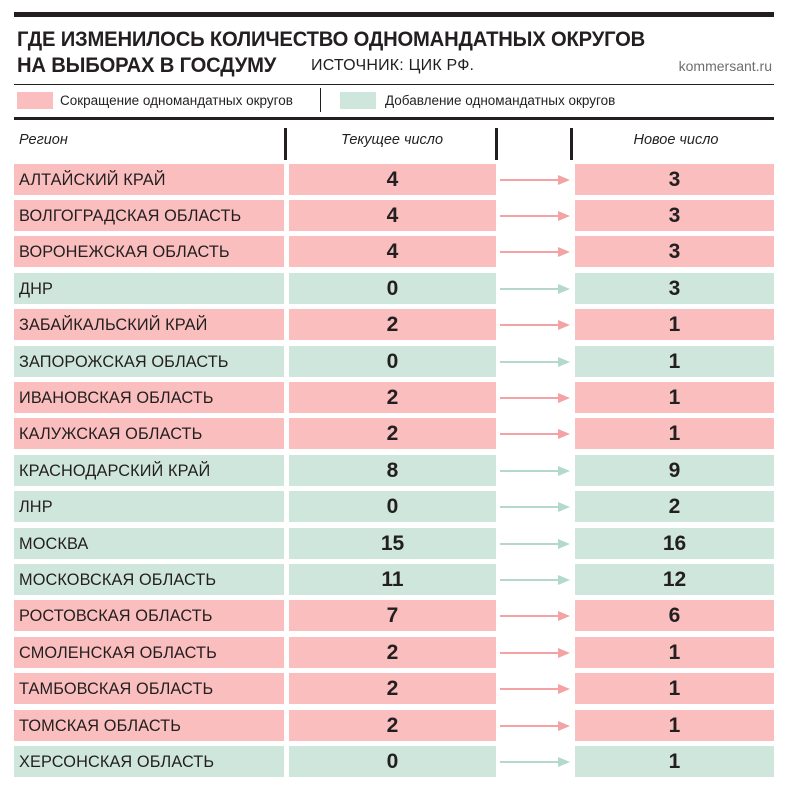 The image size is (789, 800). Describe the element at coordinates (392, 543) in the screenshot. I see `current-value: 15` at that location.